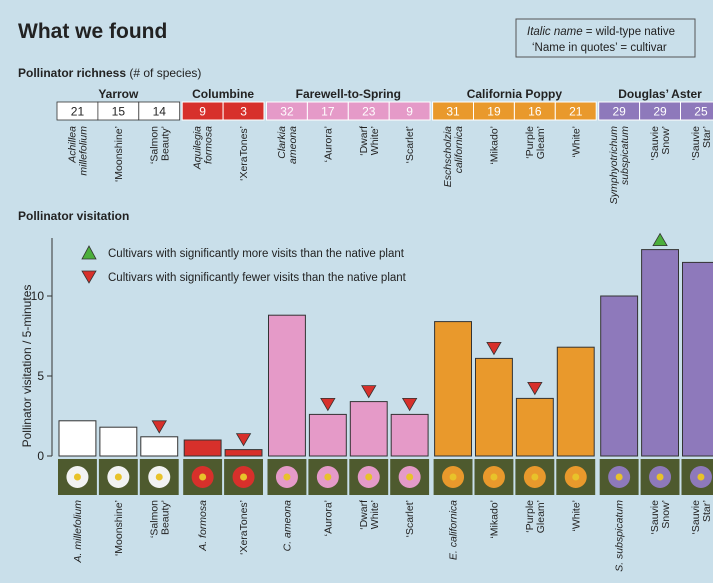 The height and width of the screenshot is (583, 713). What do you see at coordinates (666, 514) in the screenshot?
I see `x-tick-label: Snow’` at bounding box center [666, 514].